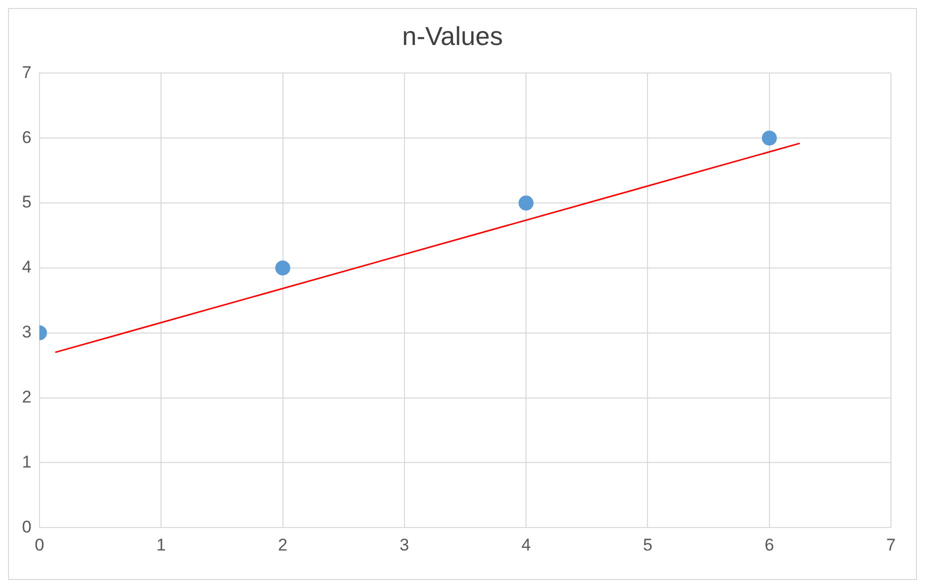  I want to click on x-tick-label: 3, so click(405, 544).